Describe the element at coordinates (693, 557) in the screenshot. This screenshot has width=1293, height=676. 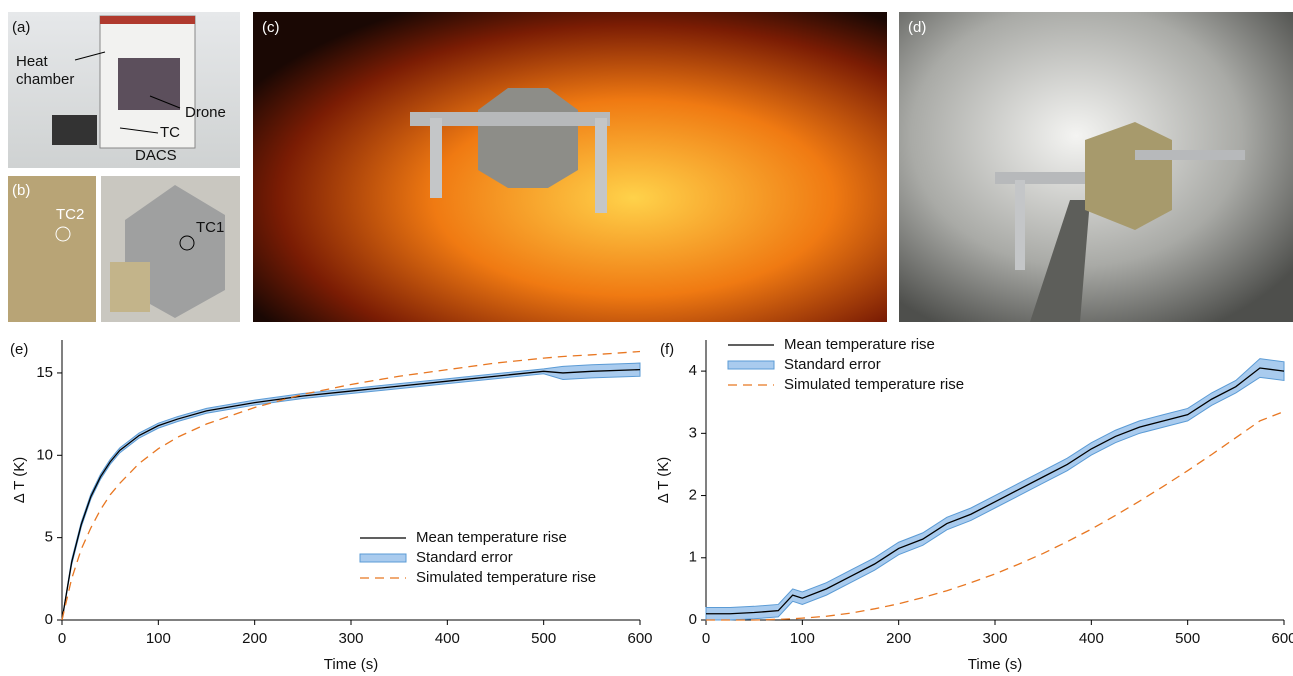
I see `y-tick-label: 1` at that location.